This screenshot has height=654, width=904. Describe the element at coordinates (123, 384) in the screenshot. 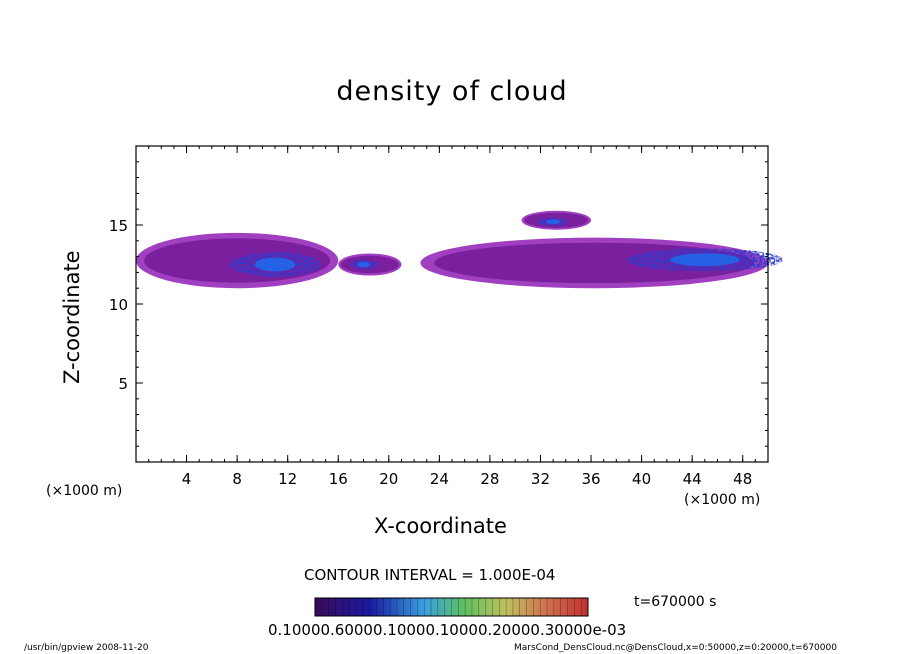

I see `y-tick-label-5: 5` at that location.